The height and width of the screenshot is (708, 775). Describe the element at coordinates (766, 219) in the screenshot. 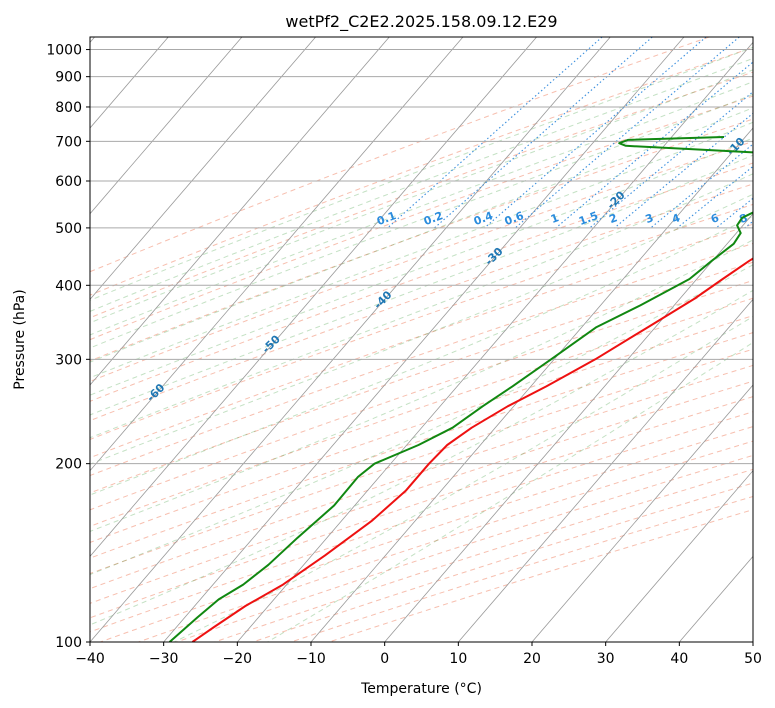

I see `mixing-ratio-label: 10` at that location.